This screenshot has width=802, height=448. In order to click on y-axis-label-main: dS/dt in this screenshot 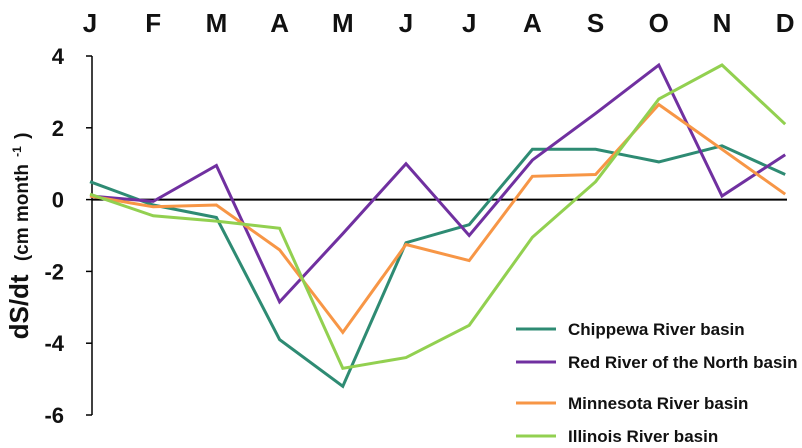, I will do `click(19, 306)`.